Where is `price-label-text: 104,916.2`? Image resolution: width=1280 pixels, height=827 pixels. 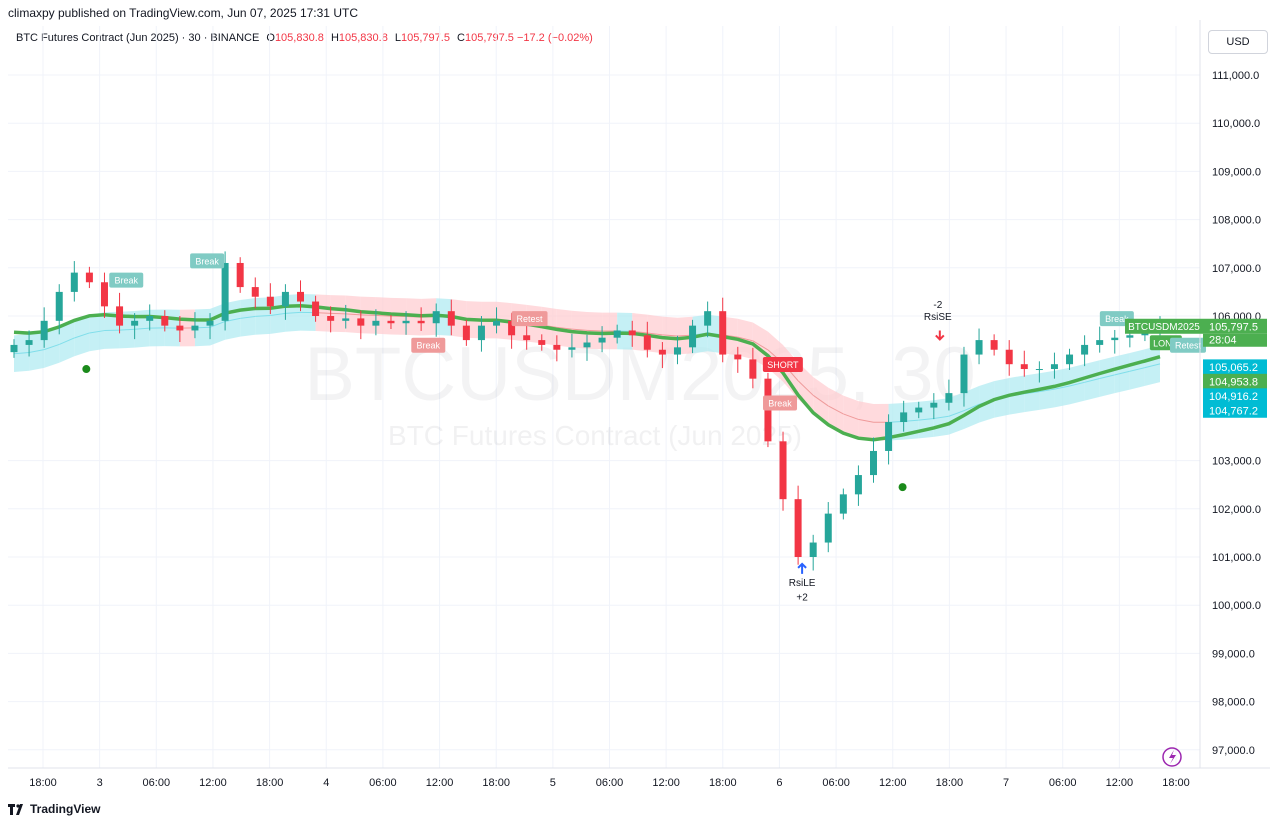 price-label-text: 104,916.2 is located at coordinates (1233, 397).